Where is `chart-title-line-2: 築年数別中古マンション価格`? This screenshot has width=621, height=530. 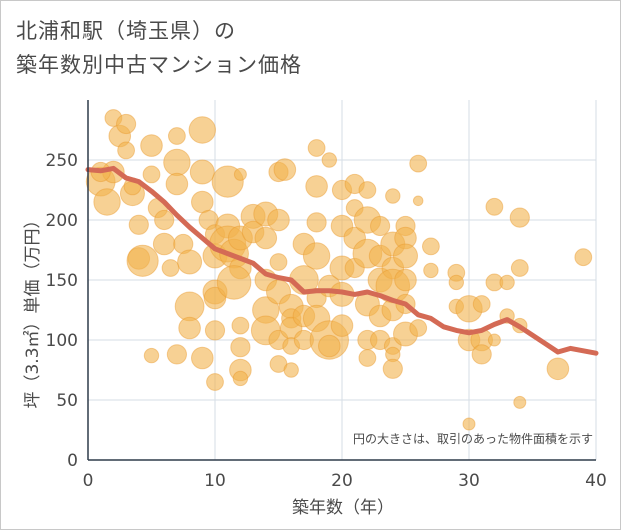 chart-title-line-2: 築年数別中古マンション価格 is located at coordinates (159, 65).